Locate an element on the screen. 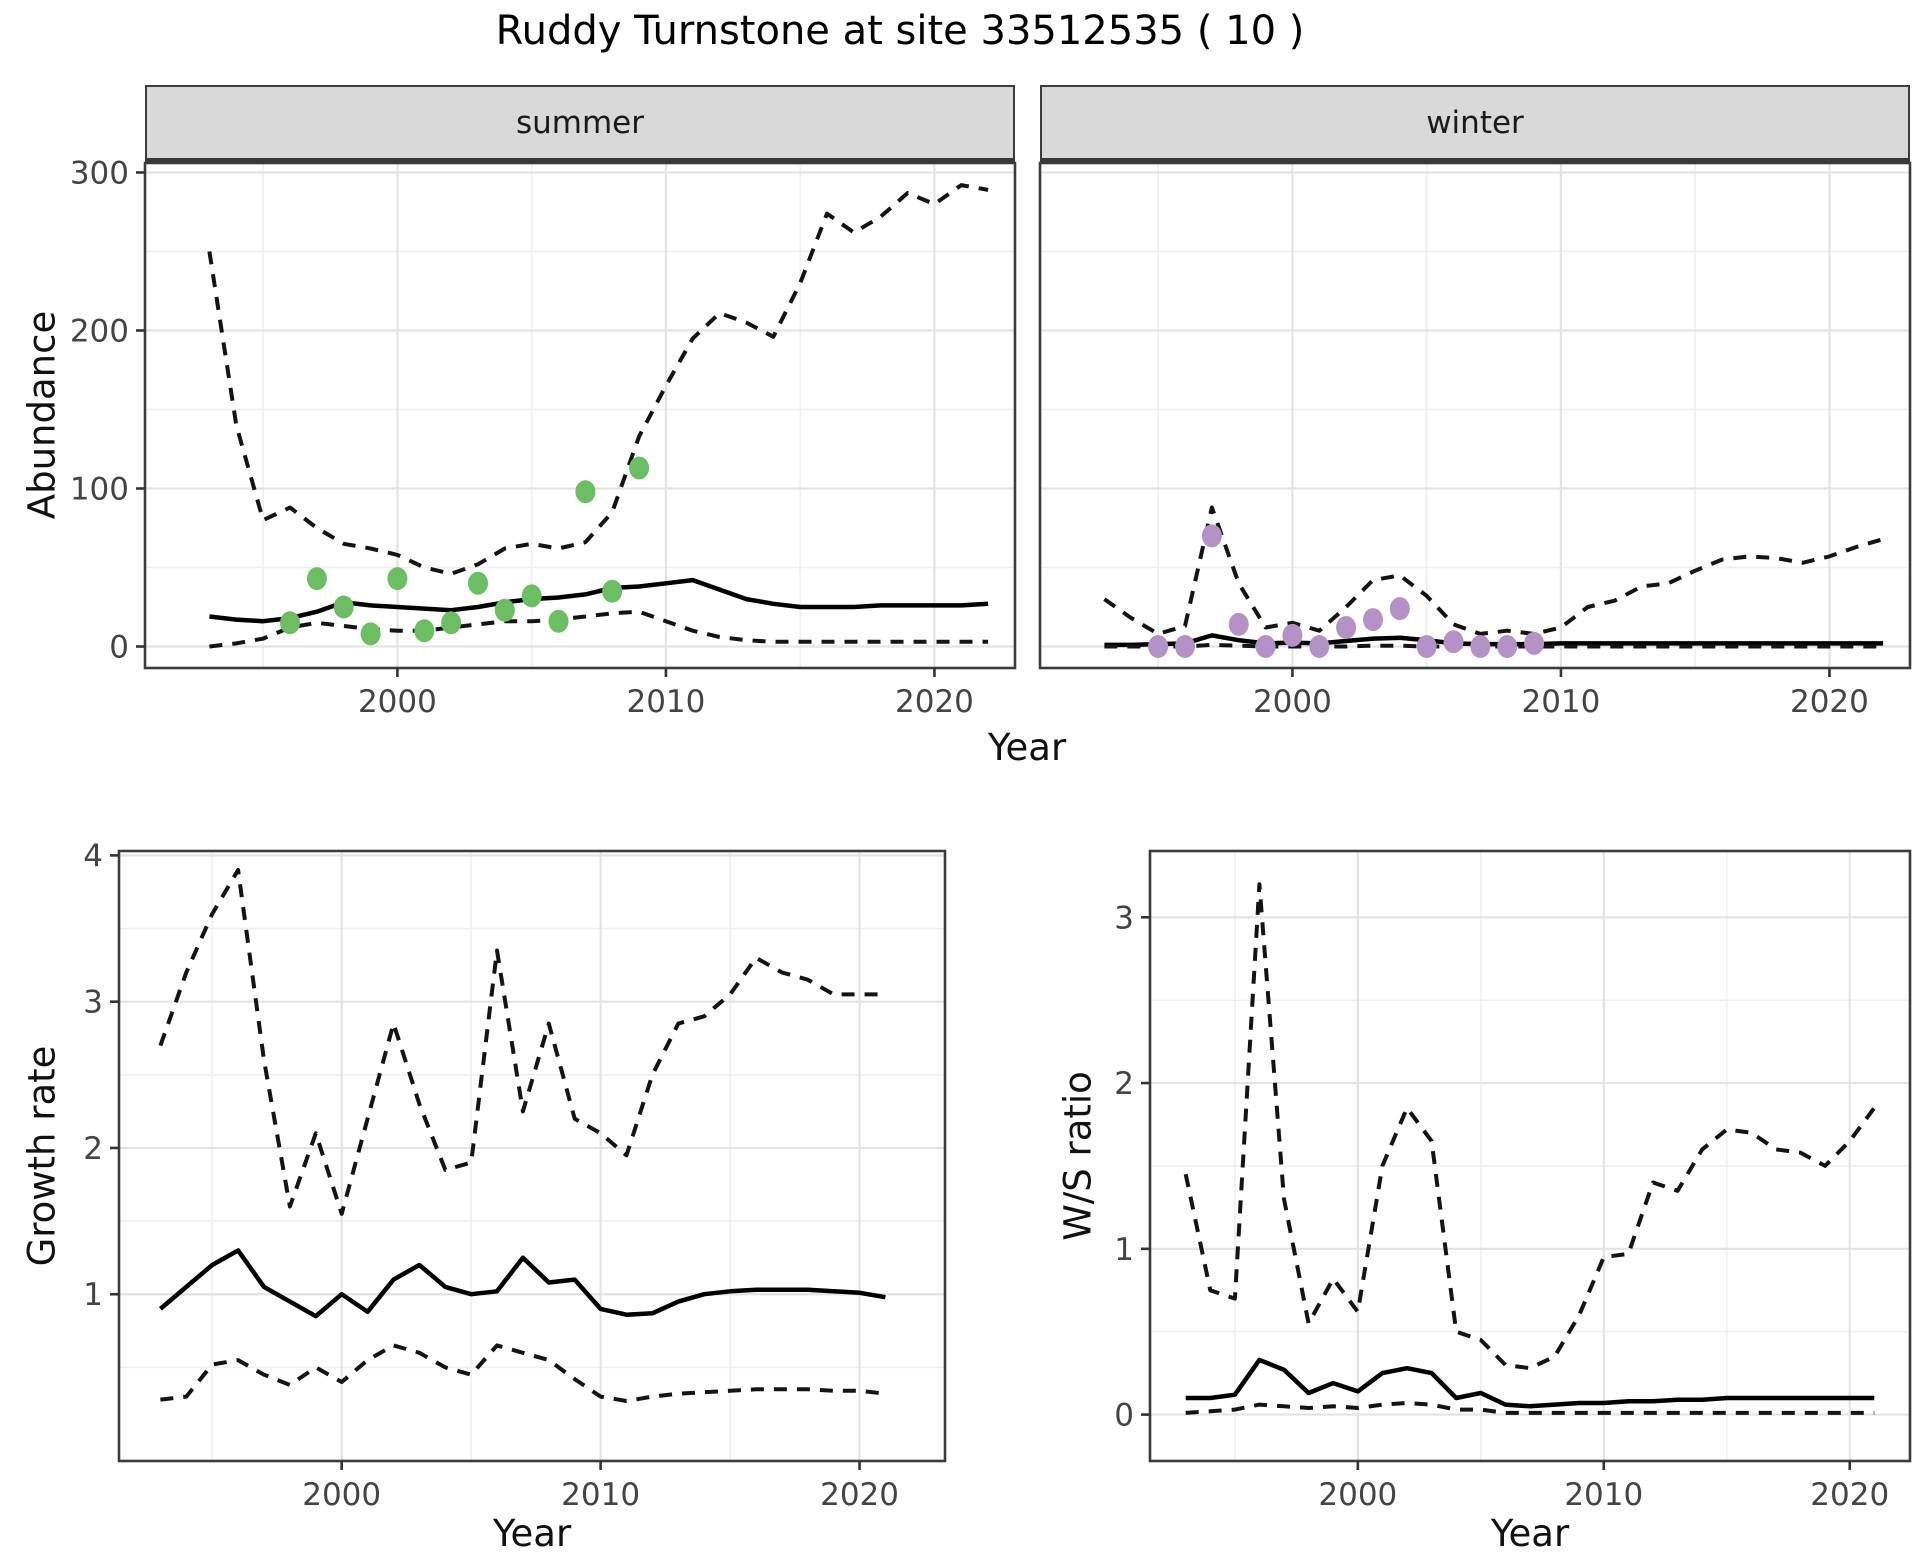 The width and height of the screenshot is (1920, 1560). y-tick-label: 100 is located at coordinates (99, 490).